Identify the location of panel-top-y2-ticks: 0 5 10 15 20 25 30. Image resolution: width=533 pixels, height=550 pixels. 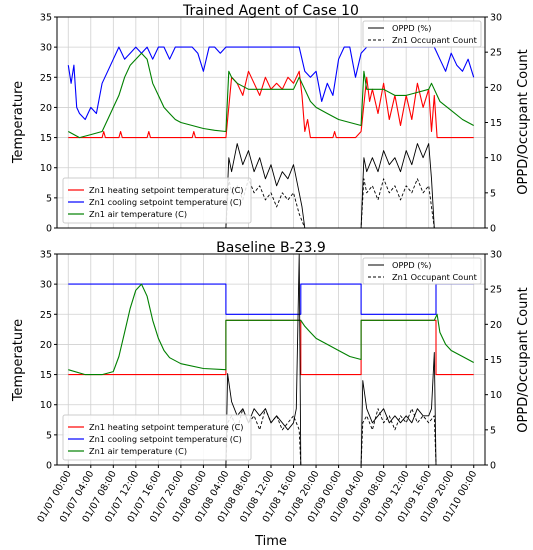
(493, 124).